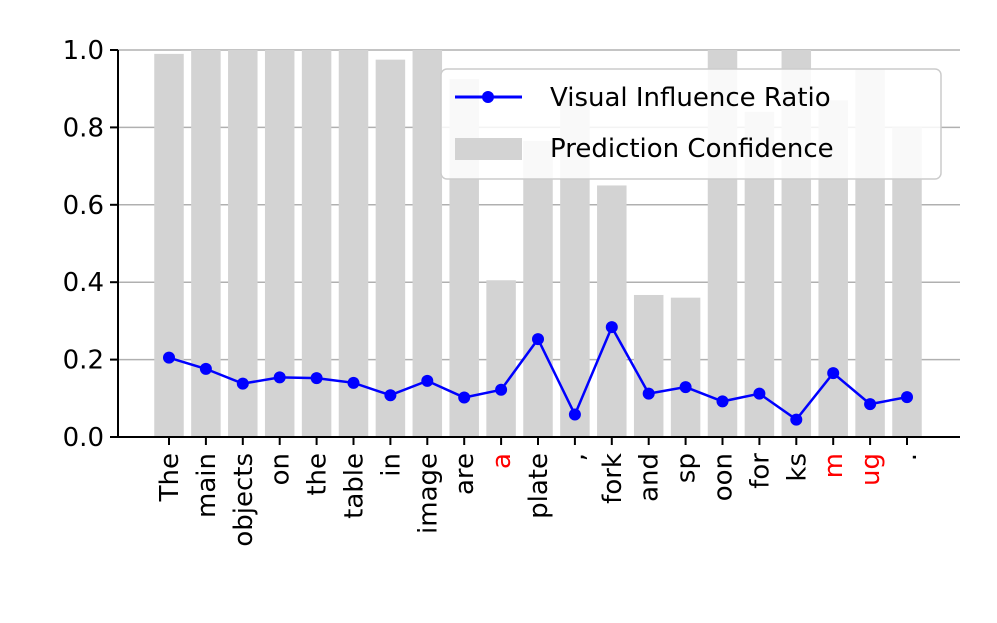 The width and height of the screenshot is (997, 623). I want to click on y-tick-label: 0.8, so click(83, 128).